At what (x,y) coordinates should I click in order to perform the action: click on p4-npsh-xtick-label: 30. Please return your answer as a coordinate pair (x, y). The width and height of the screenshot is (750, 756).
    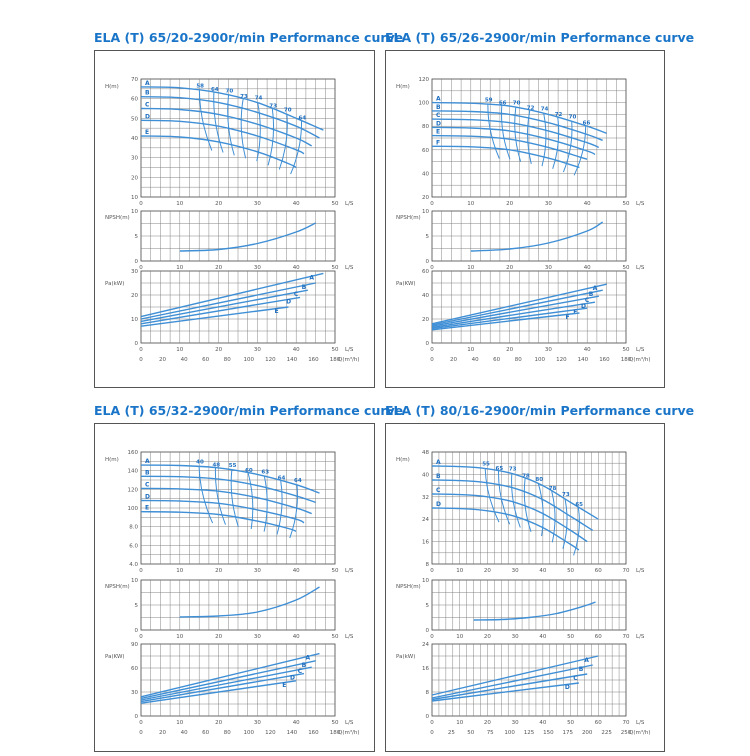
    Looking at the image, I should click on (515, 637).